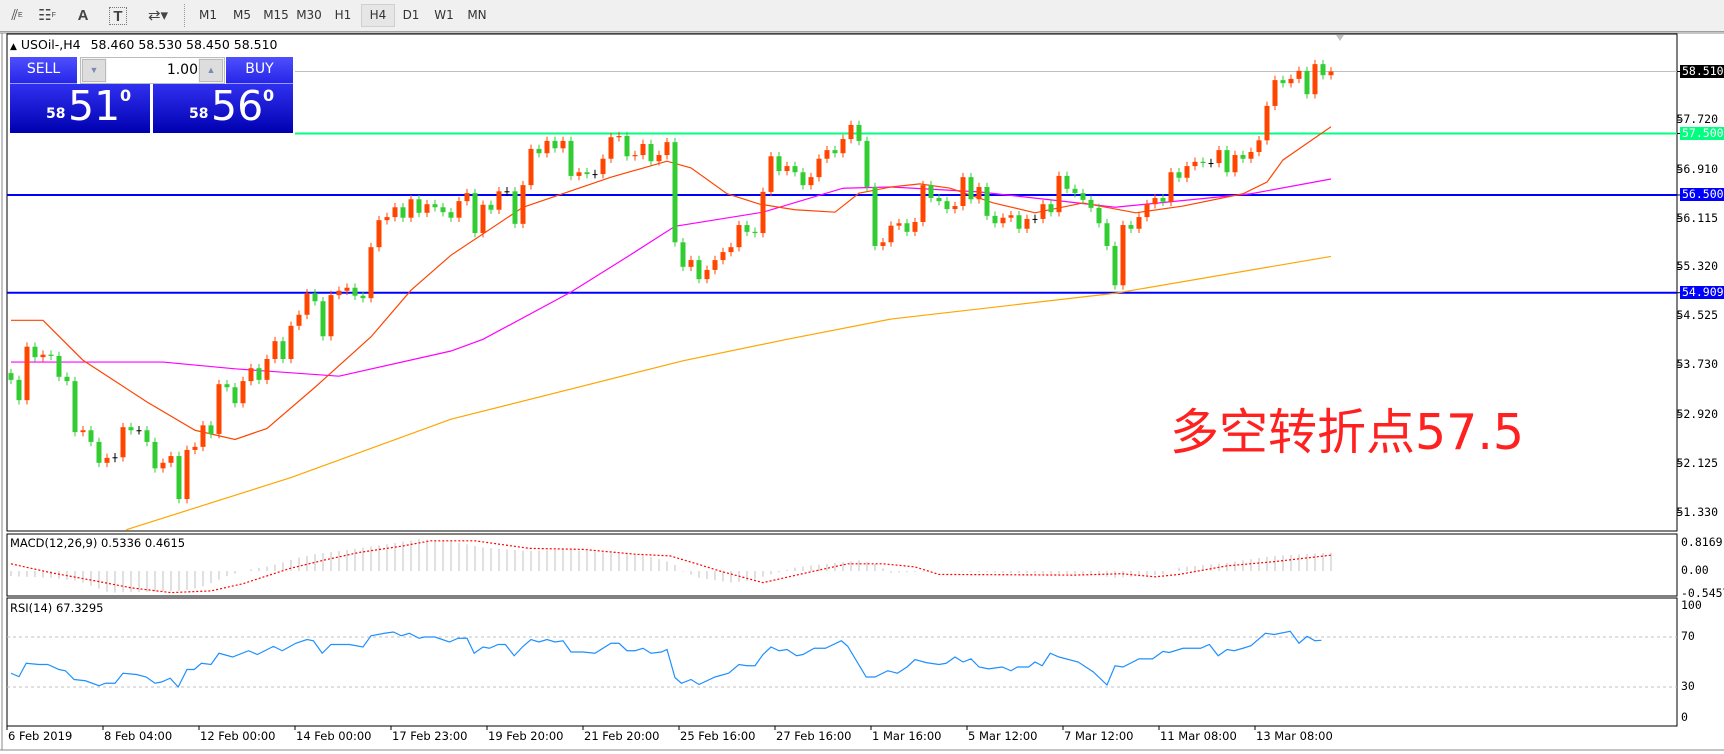 This screenshot has width=1724, height=754. Describe the element at coordinates (1702, 194) in the screenshot. I see `level-tag-56500: 56.500` at that location.